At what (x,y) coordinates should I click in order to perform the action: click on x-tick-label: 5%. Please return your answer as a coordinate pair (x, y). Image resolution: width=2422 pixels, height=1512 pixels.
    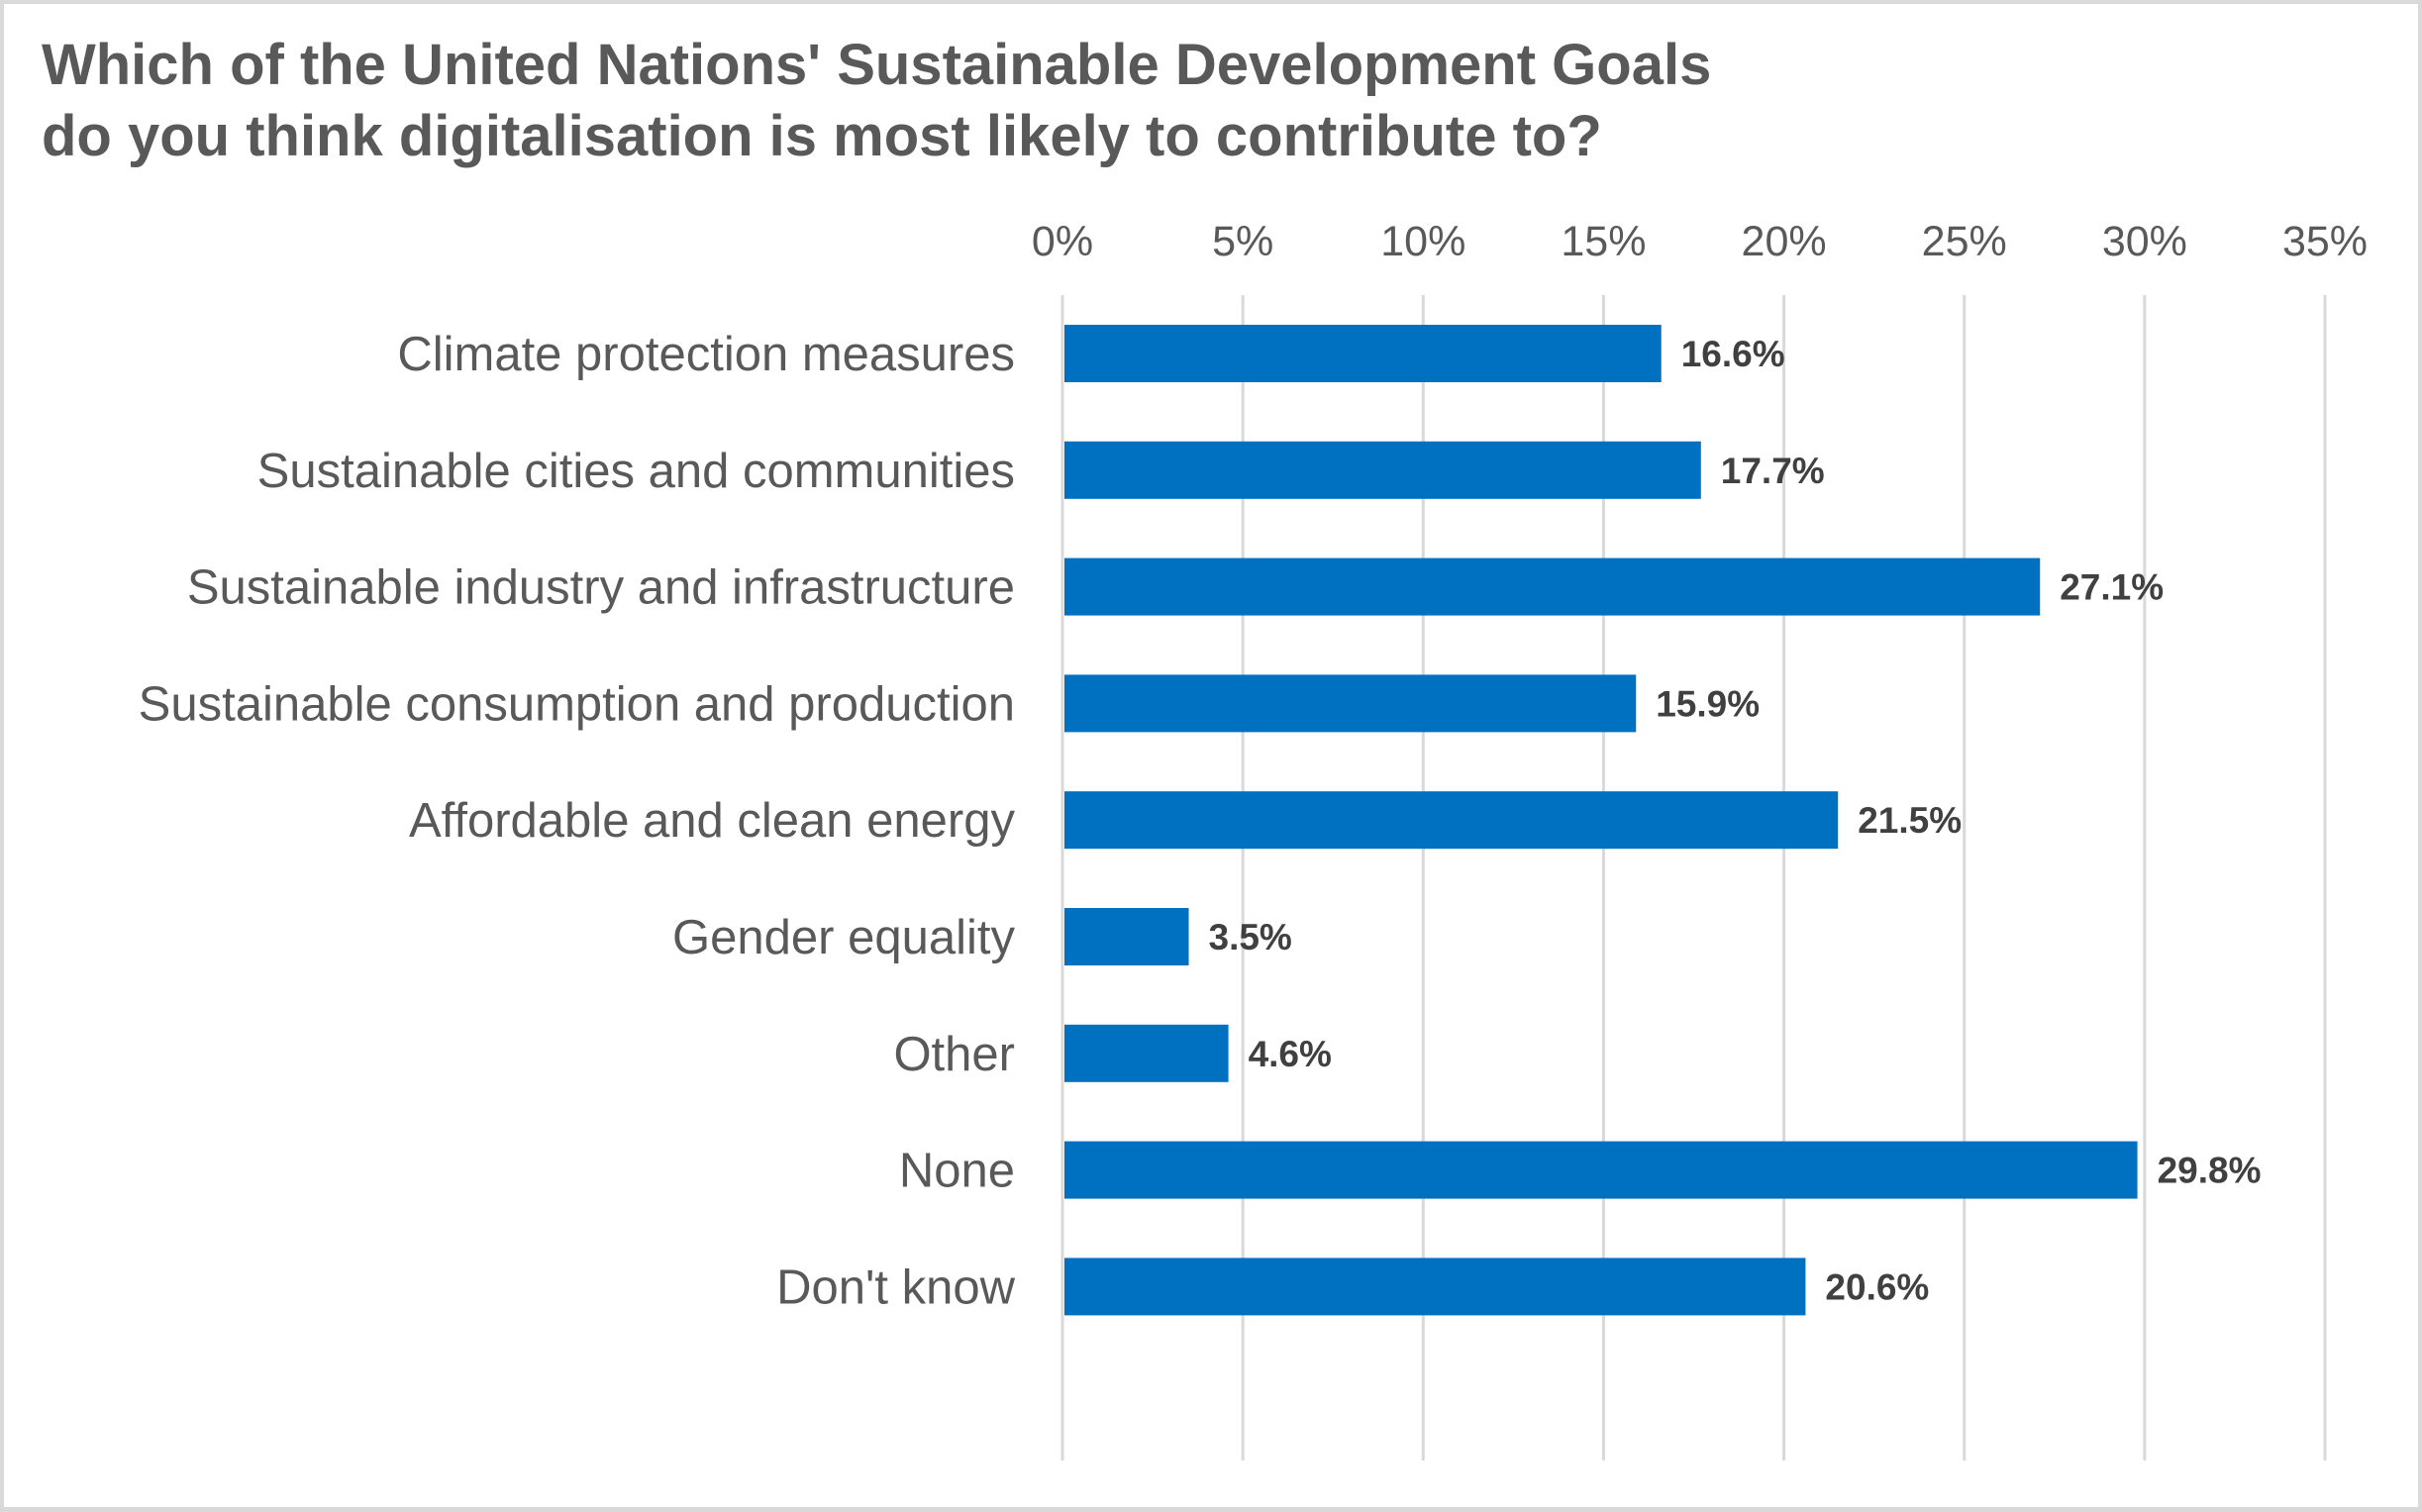
    Looking at the image, I should click on (1242, 241).